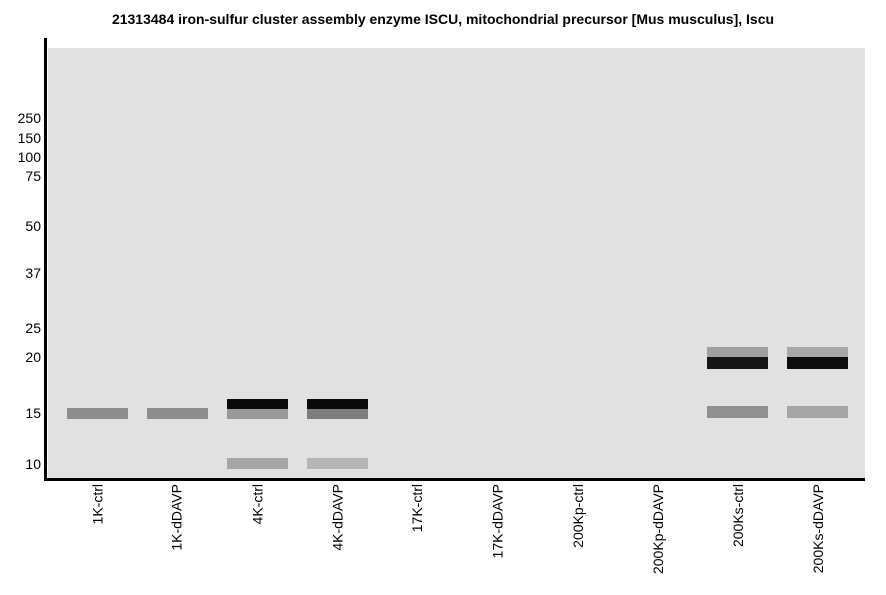 Image resolution: width=886 pixels, height=595 pixels. Describe the element at coordinates (33, 357) in the screenshot. I see `mw-tick-label: 20` at that location.